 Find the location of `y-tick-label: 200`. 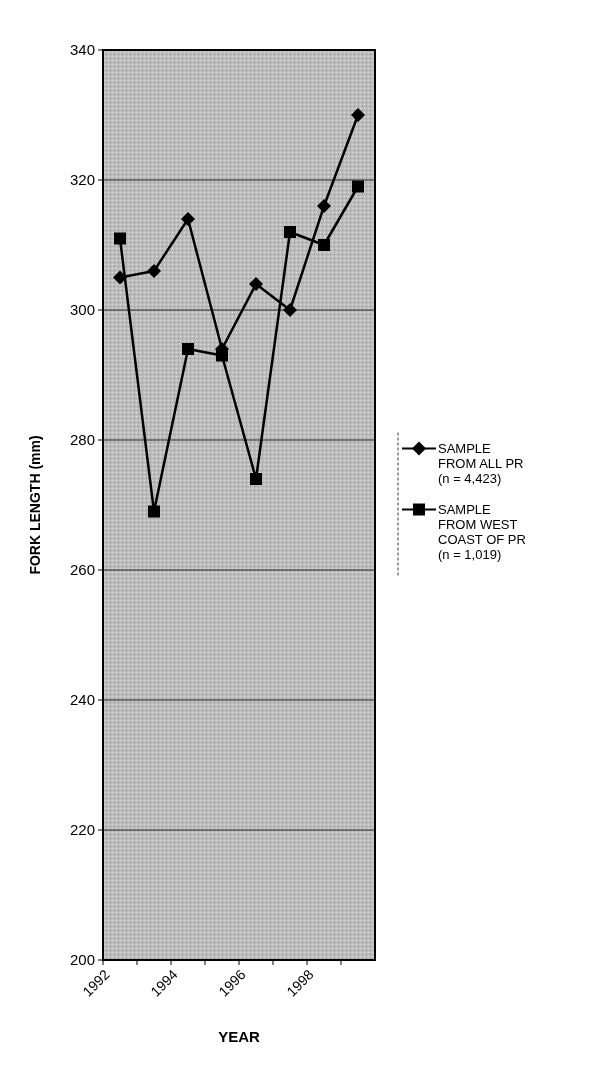

y-tick-label: 200 is located at coordinates (82, 960).